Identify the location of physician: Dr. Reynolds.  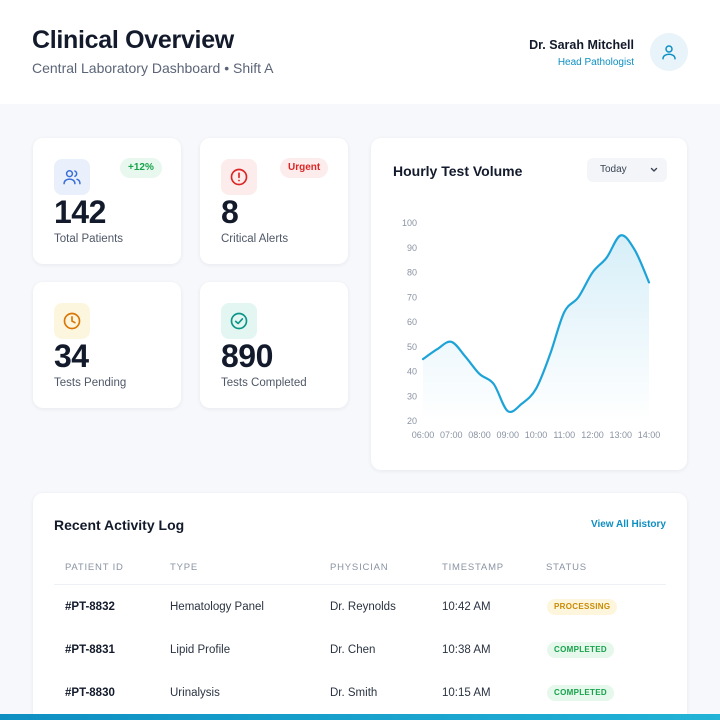
(363, 607).